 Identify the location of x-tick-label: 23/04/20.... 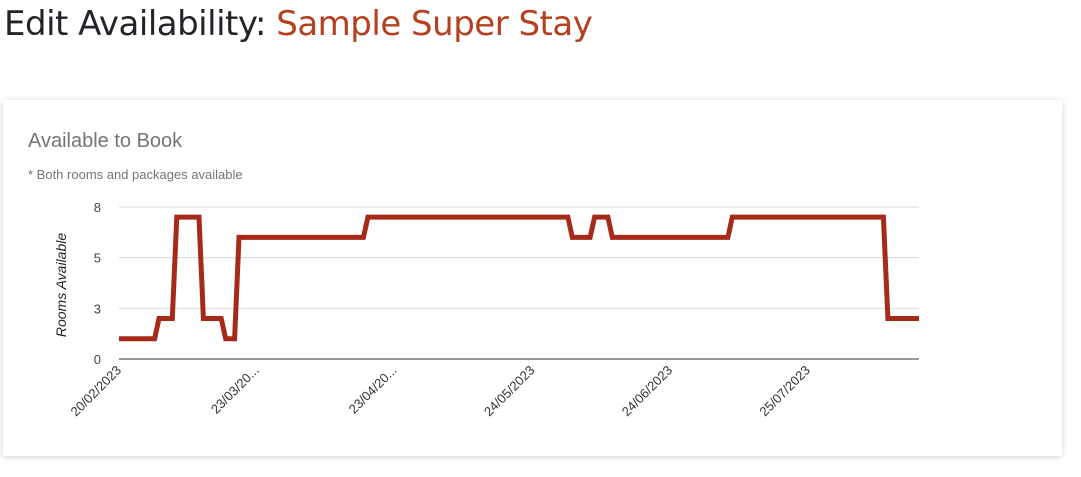
(373, 390).